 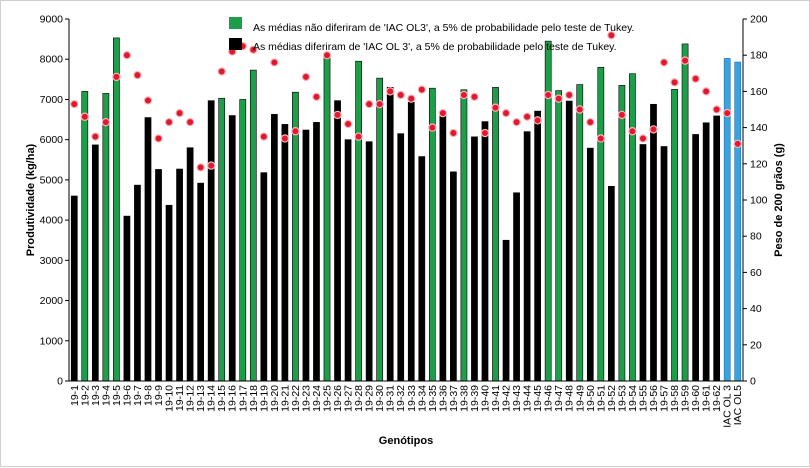 I want to click on marker-IAC-OL5, so click(x=737, y=144).